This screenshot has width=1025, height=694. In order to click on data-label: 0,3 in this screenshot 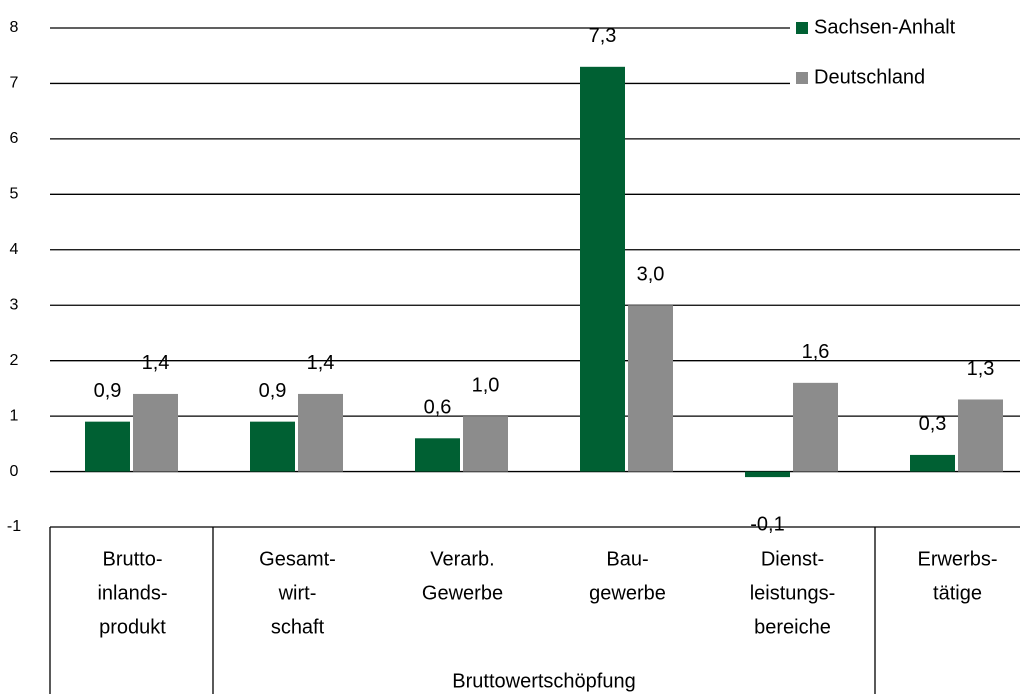, I will do `click(933, 424)`.